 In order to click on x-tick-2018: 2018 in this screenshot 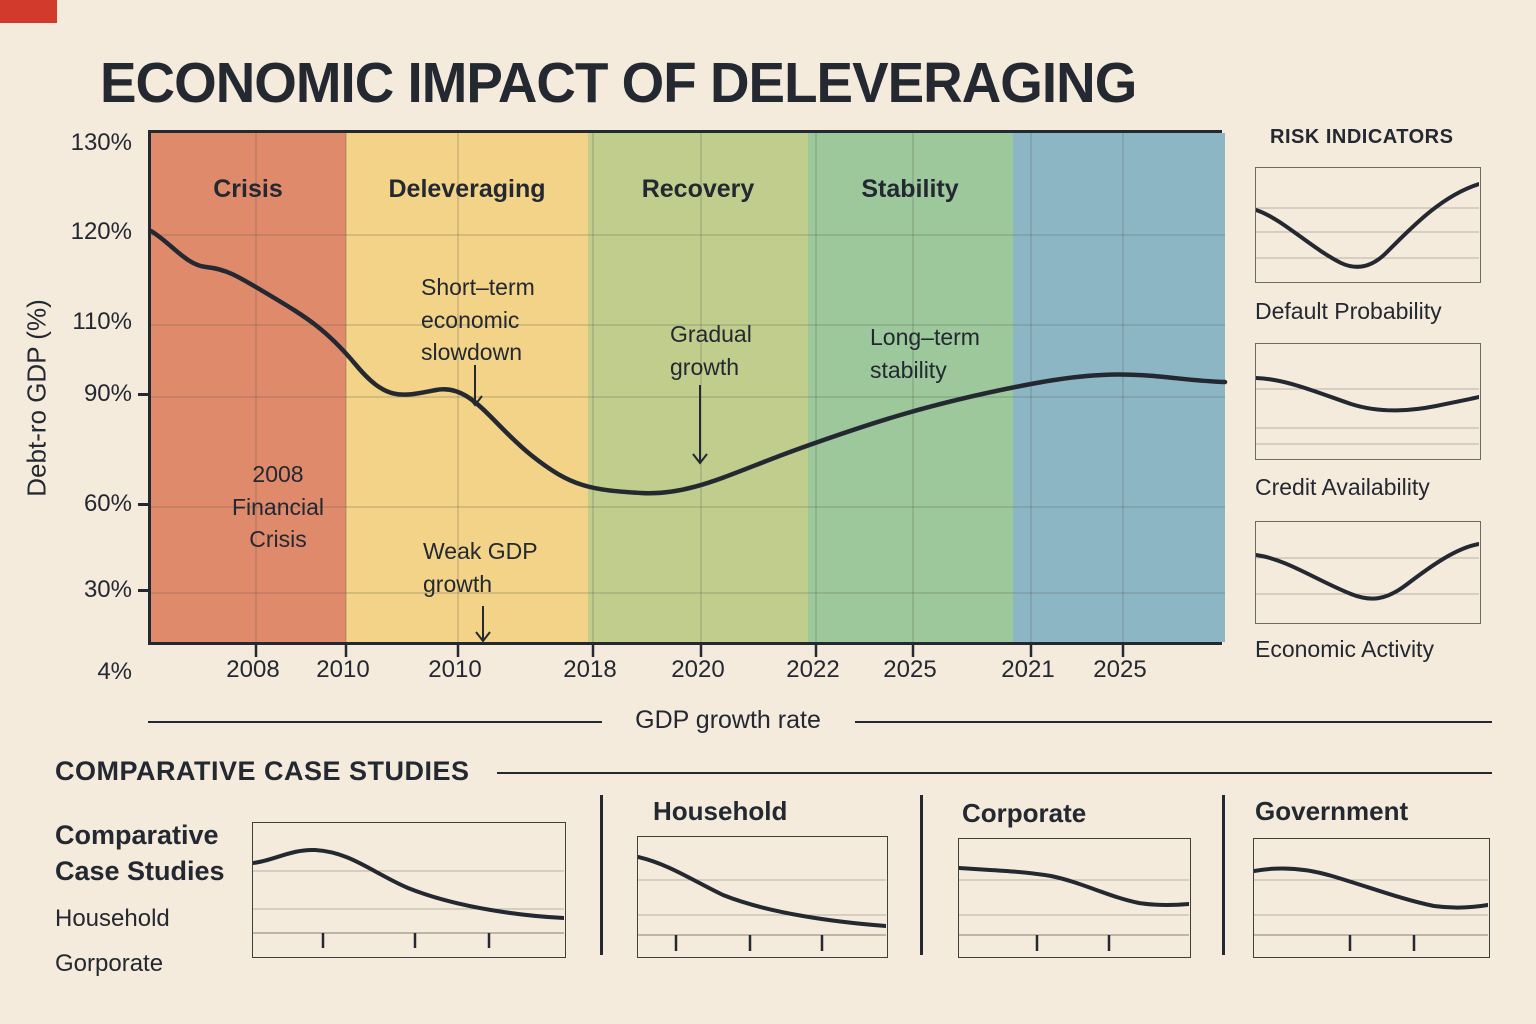, I will do `click(590, 669)`.